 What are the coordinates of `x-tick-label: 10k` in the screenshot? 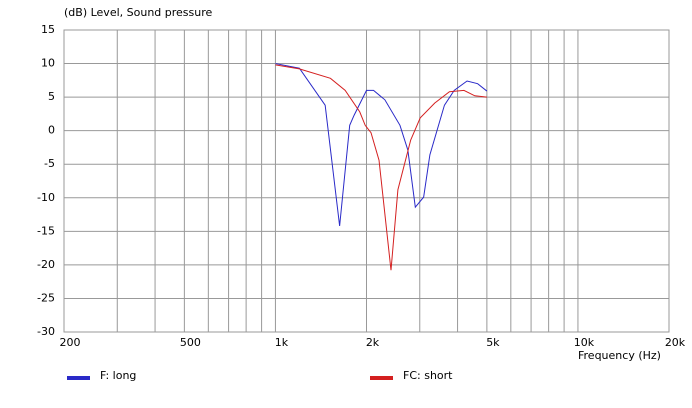 It's located at (584, 342).